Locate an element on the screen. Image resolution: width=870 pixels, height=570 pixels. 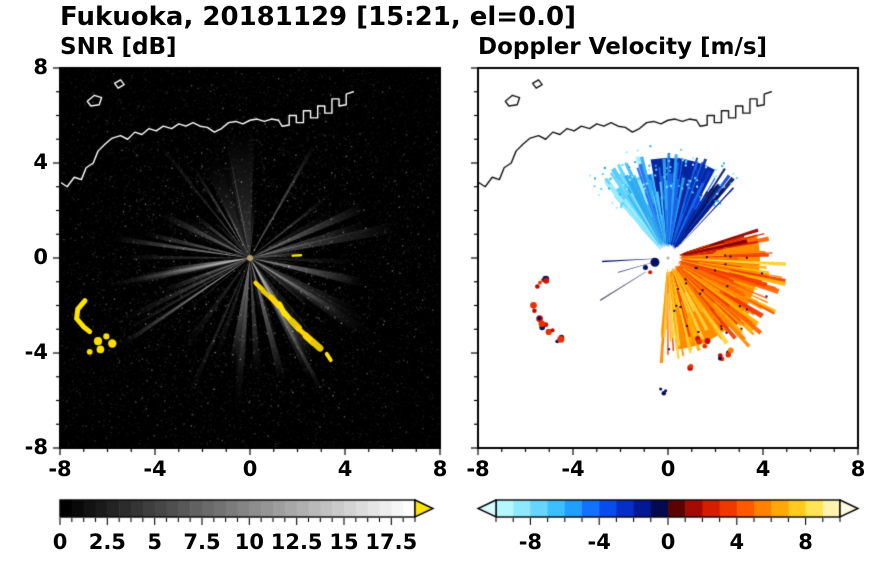
snr-y-tick-label: -8 is located at coordinates (36, 447).